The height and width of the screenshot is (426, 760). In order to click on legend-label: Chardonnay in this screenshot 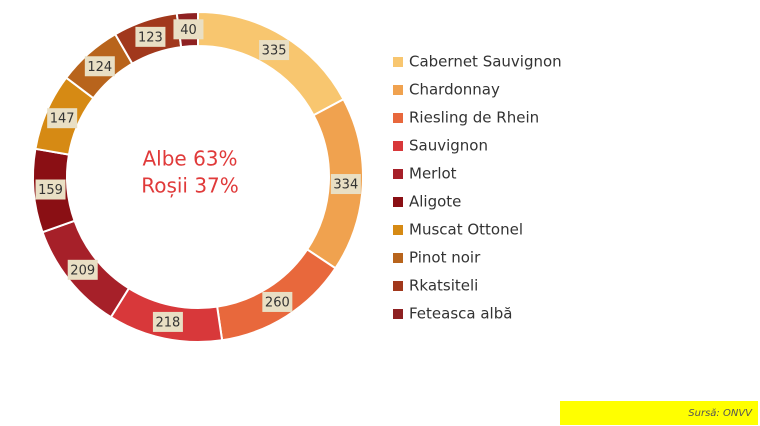, I will do `click(454, 90)`.